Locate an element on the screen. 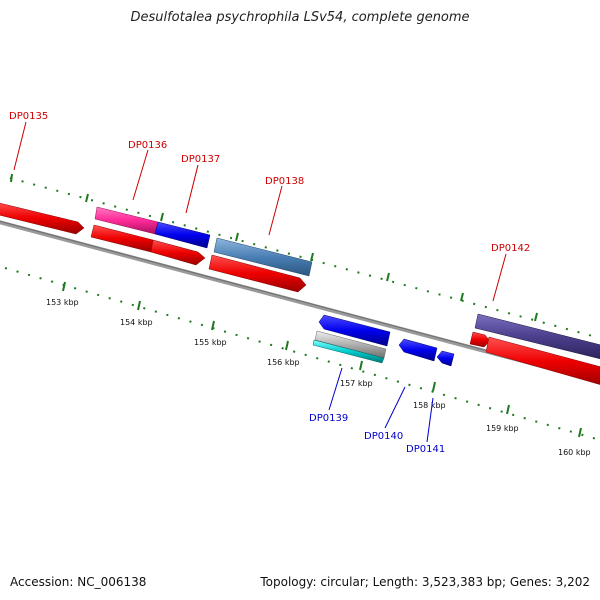 The height and width of the screenshot is (600, 600). gene-arrow-dp0135 is located at coordinates (42, 218).